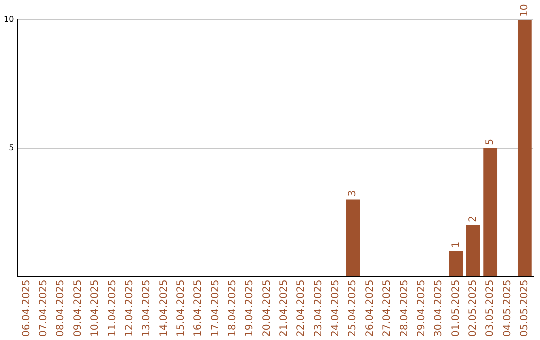  I want to click on x-tick-label: 09.04.2025, so click(78, 309).